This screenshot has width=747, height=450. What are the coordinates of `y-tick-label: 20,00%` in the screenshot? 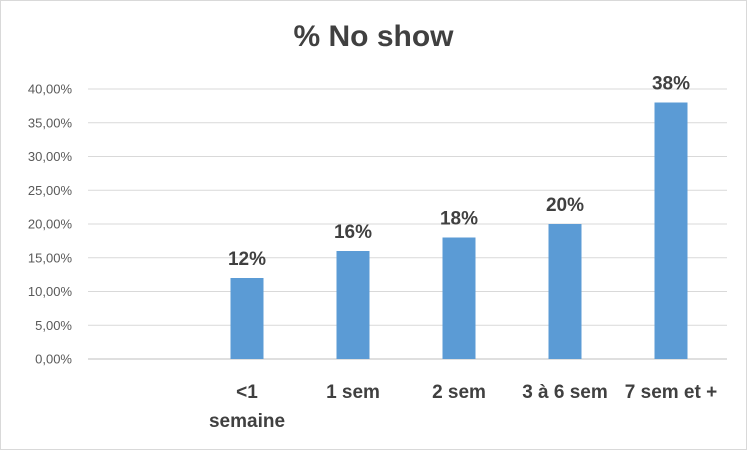 It's located at (50, 224).